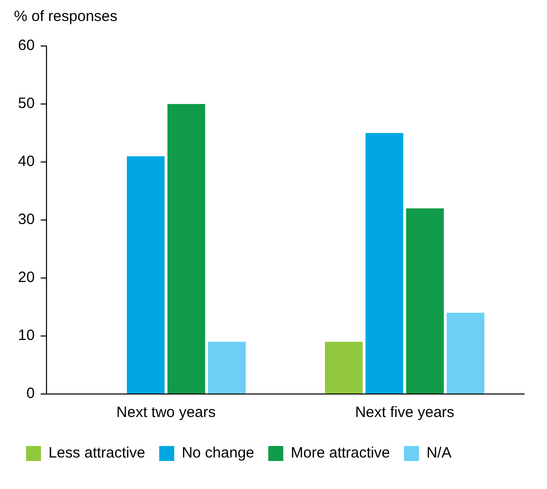  I want to click on y-tick-label: 0, so click(30, 393).